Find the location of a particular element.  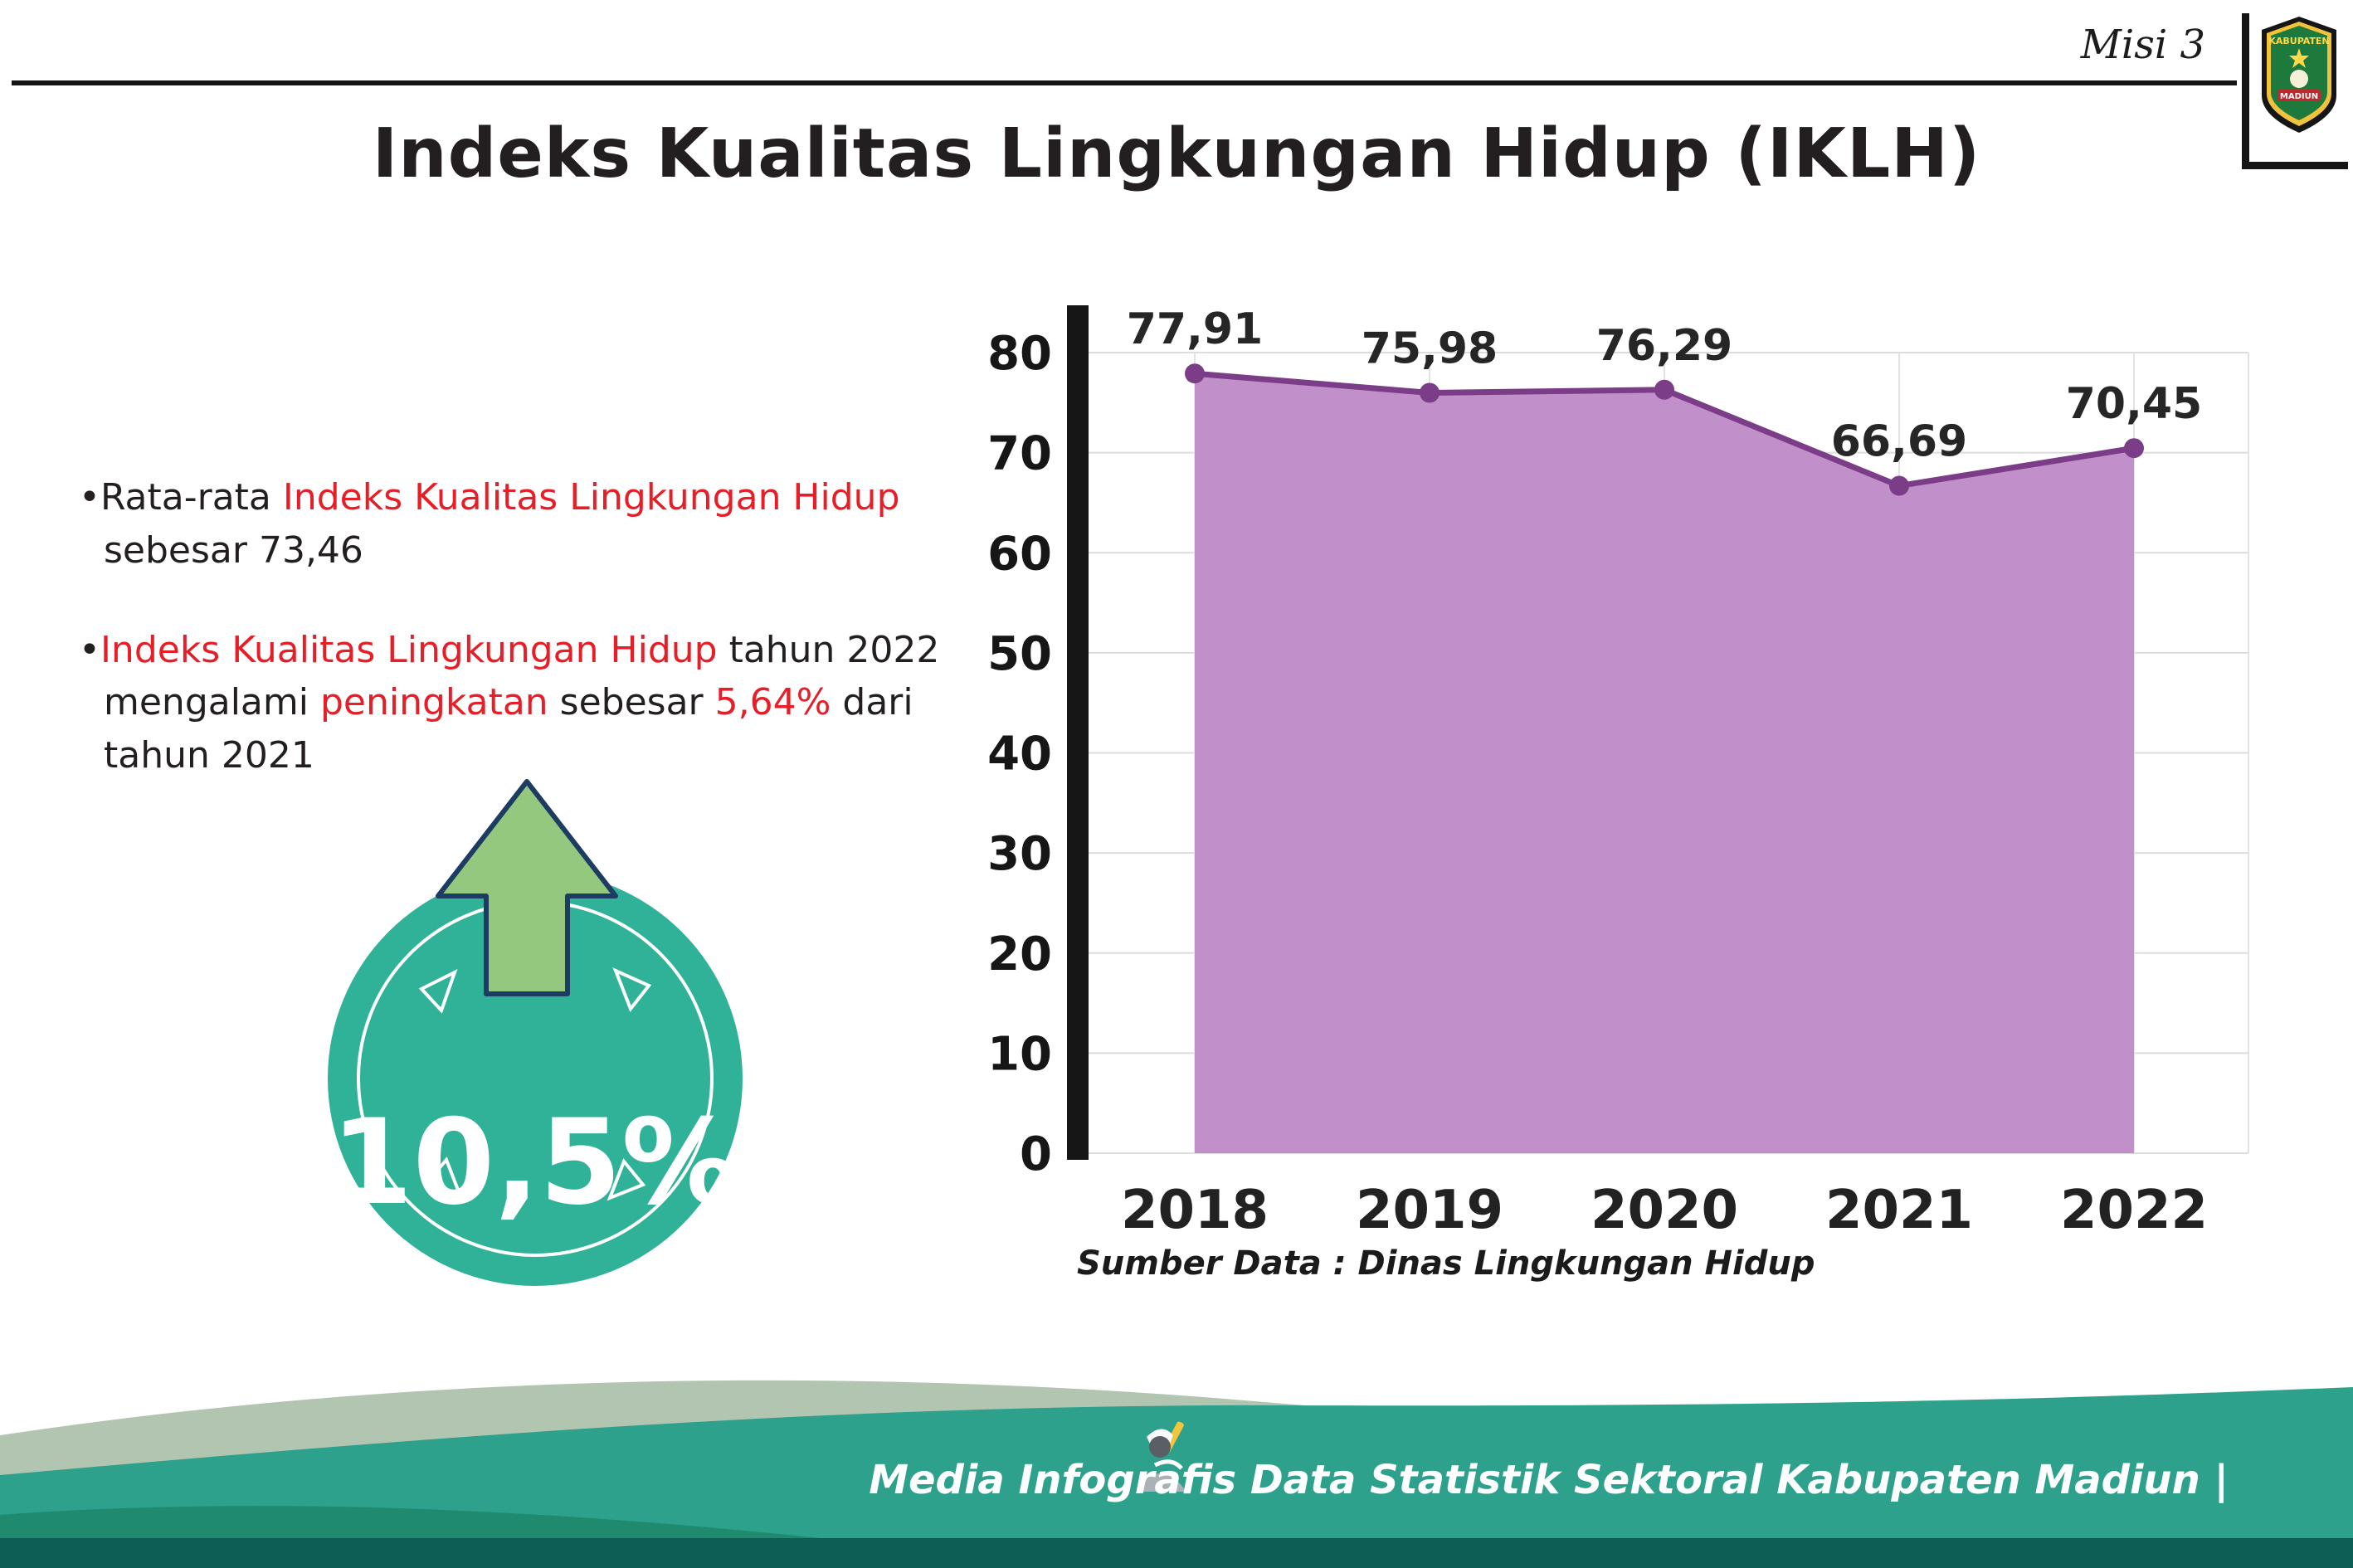

header-rule is located at coordinates (1124, 82).